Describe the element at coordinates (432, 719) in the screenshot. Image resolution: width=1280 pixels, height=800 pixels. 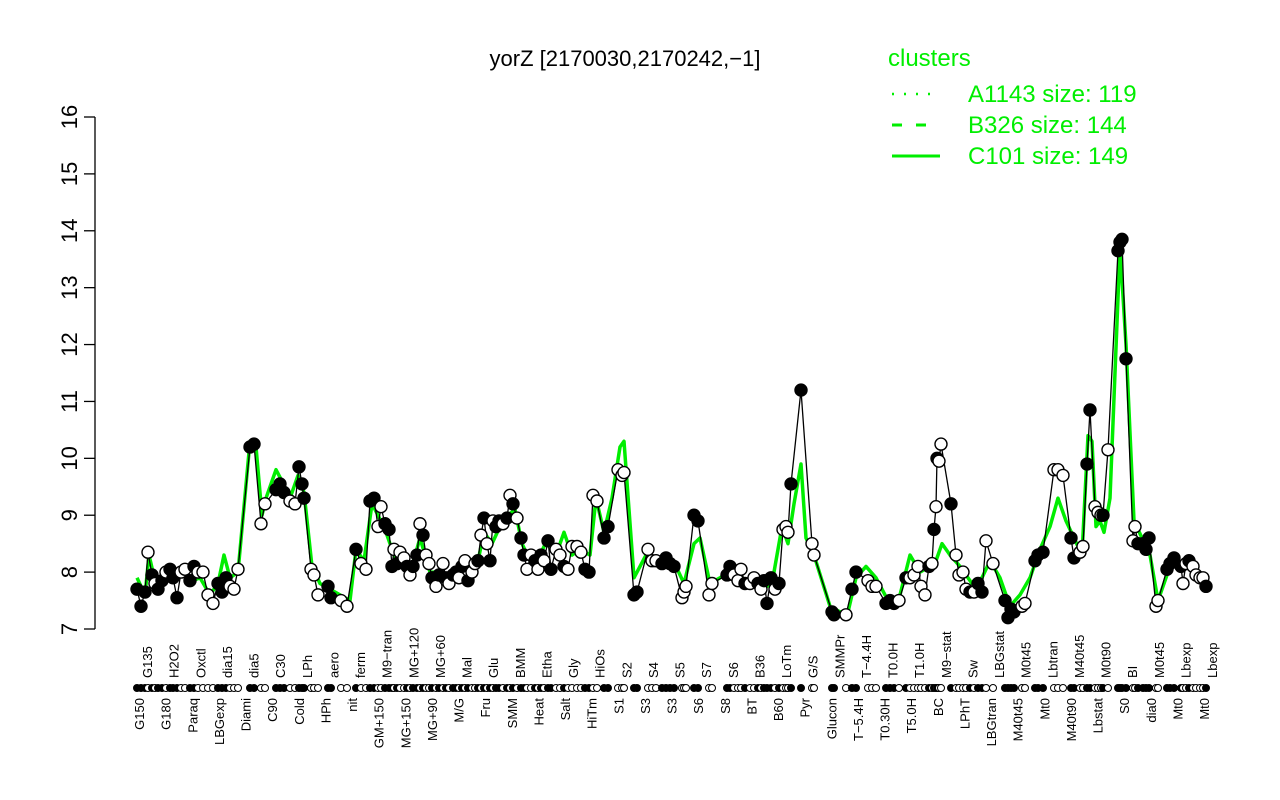
I see `x-tick-label: MG+90` at that location.